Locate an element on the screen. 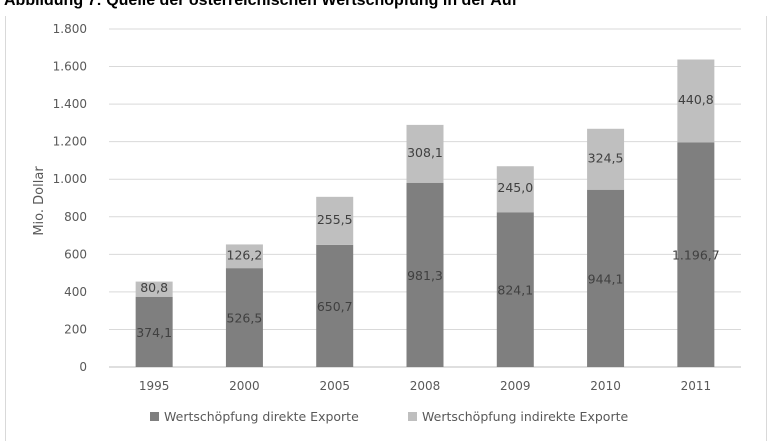 The image size is (773, 445). data-label: 255,5 is located at coordinates (335, 219).